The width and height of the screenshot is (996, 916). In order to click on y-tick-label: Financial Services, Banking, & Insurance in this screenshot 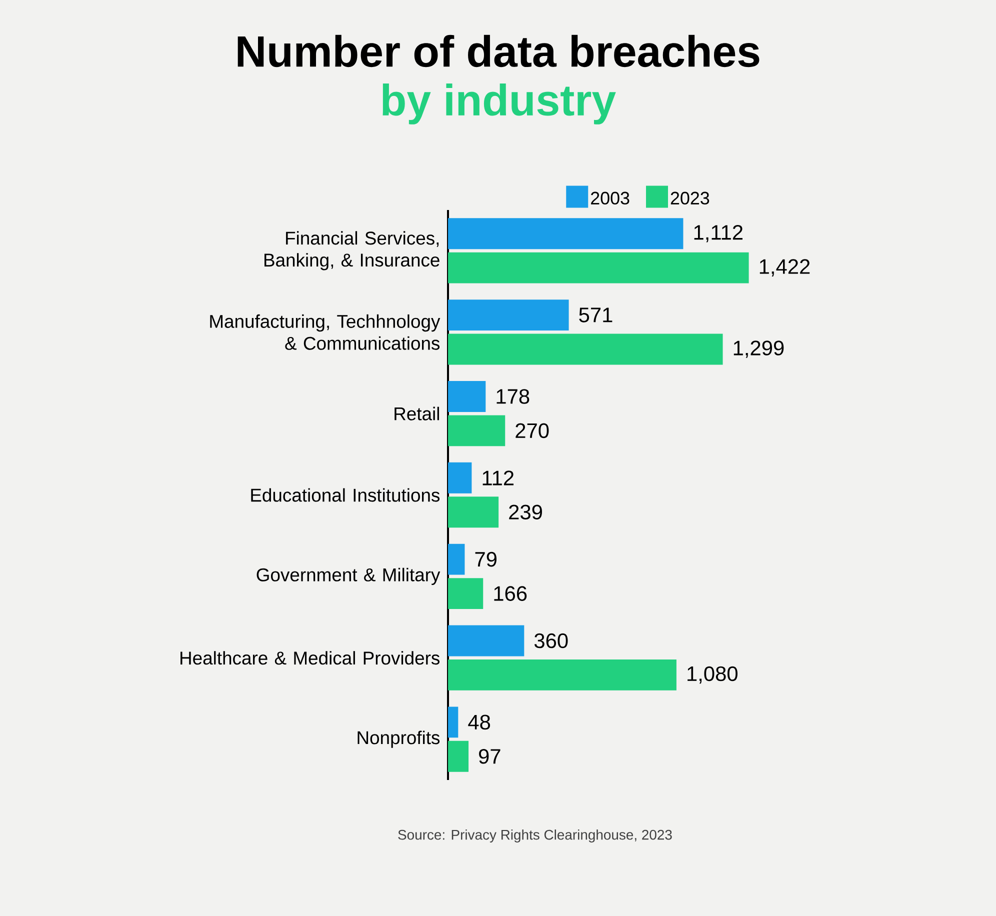, I will do `click(352, 250)`.